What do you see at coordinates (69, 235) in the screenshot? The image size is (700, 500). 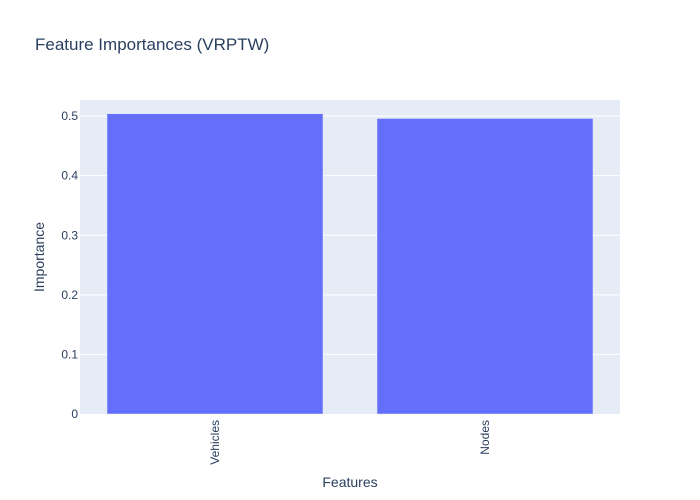 I see `y-tick-label: 0.3` at bounding box center [69, 235].